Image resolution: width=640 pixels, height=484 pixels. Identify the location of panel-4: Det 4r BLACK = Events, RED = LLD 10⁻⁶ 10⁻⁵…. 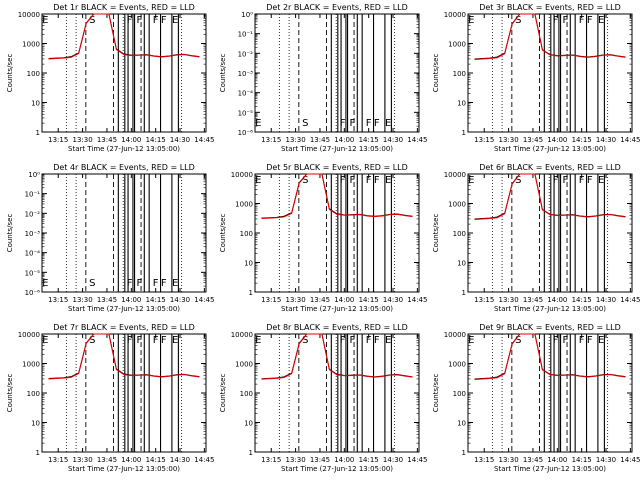
(110, 238).